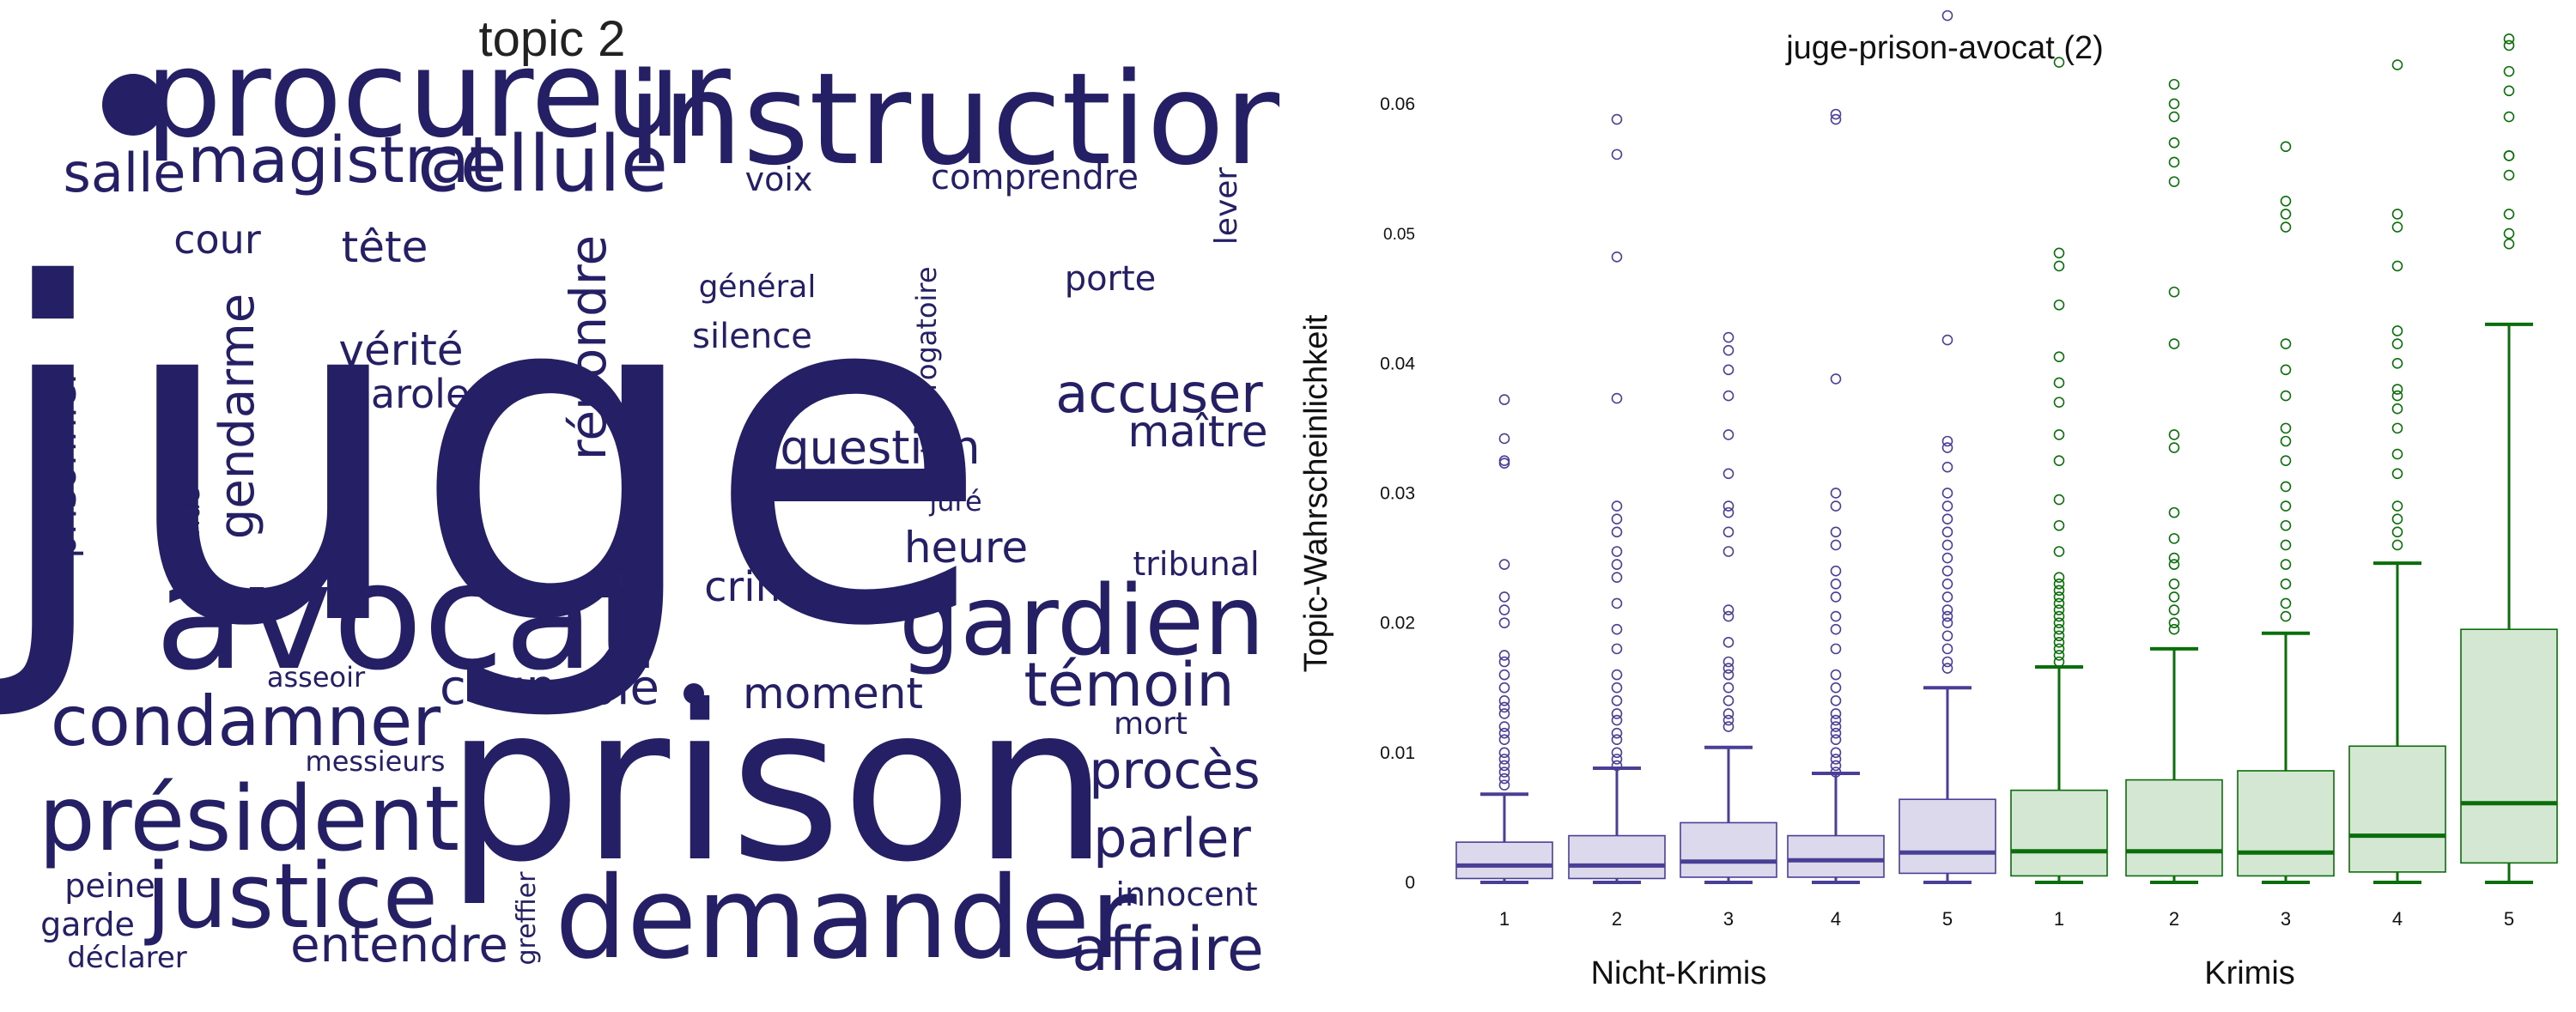 The height and width of the screenshot is (1012, 2576). What do you see at coordinates (1129, 685) in the screenshot?
I see `cloud-word-témoin: témoin` at bounding box center [1129, 685].